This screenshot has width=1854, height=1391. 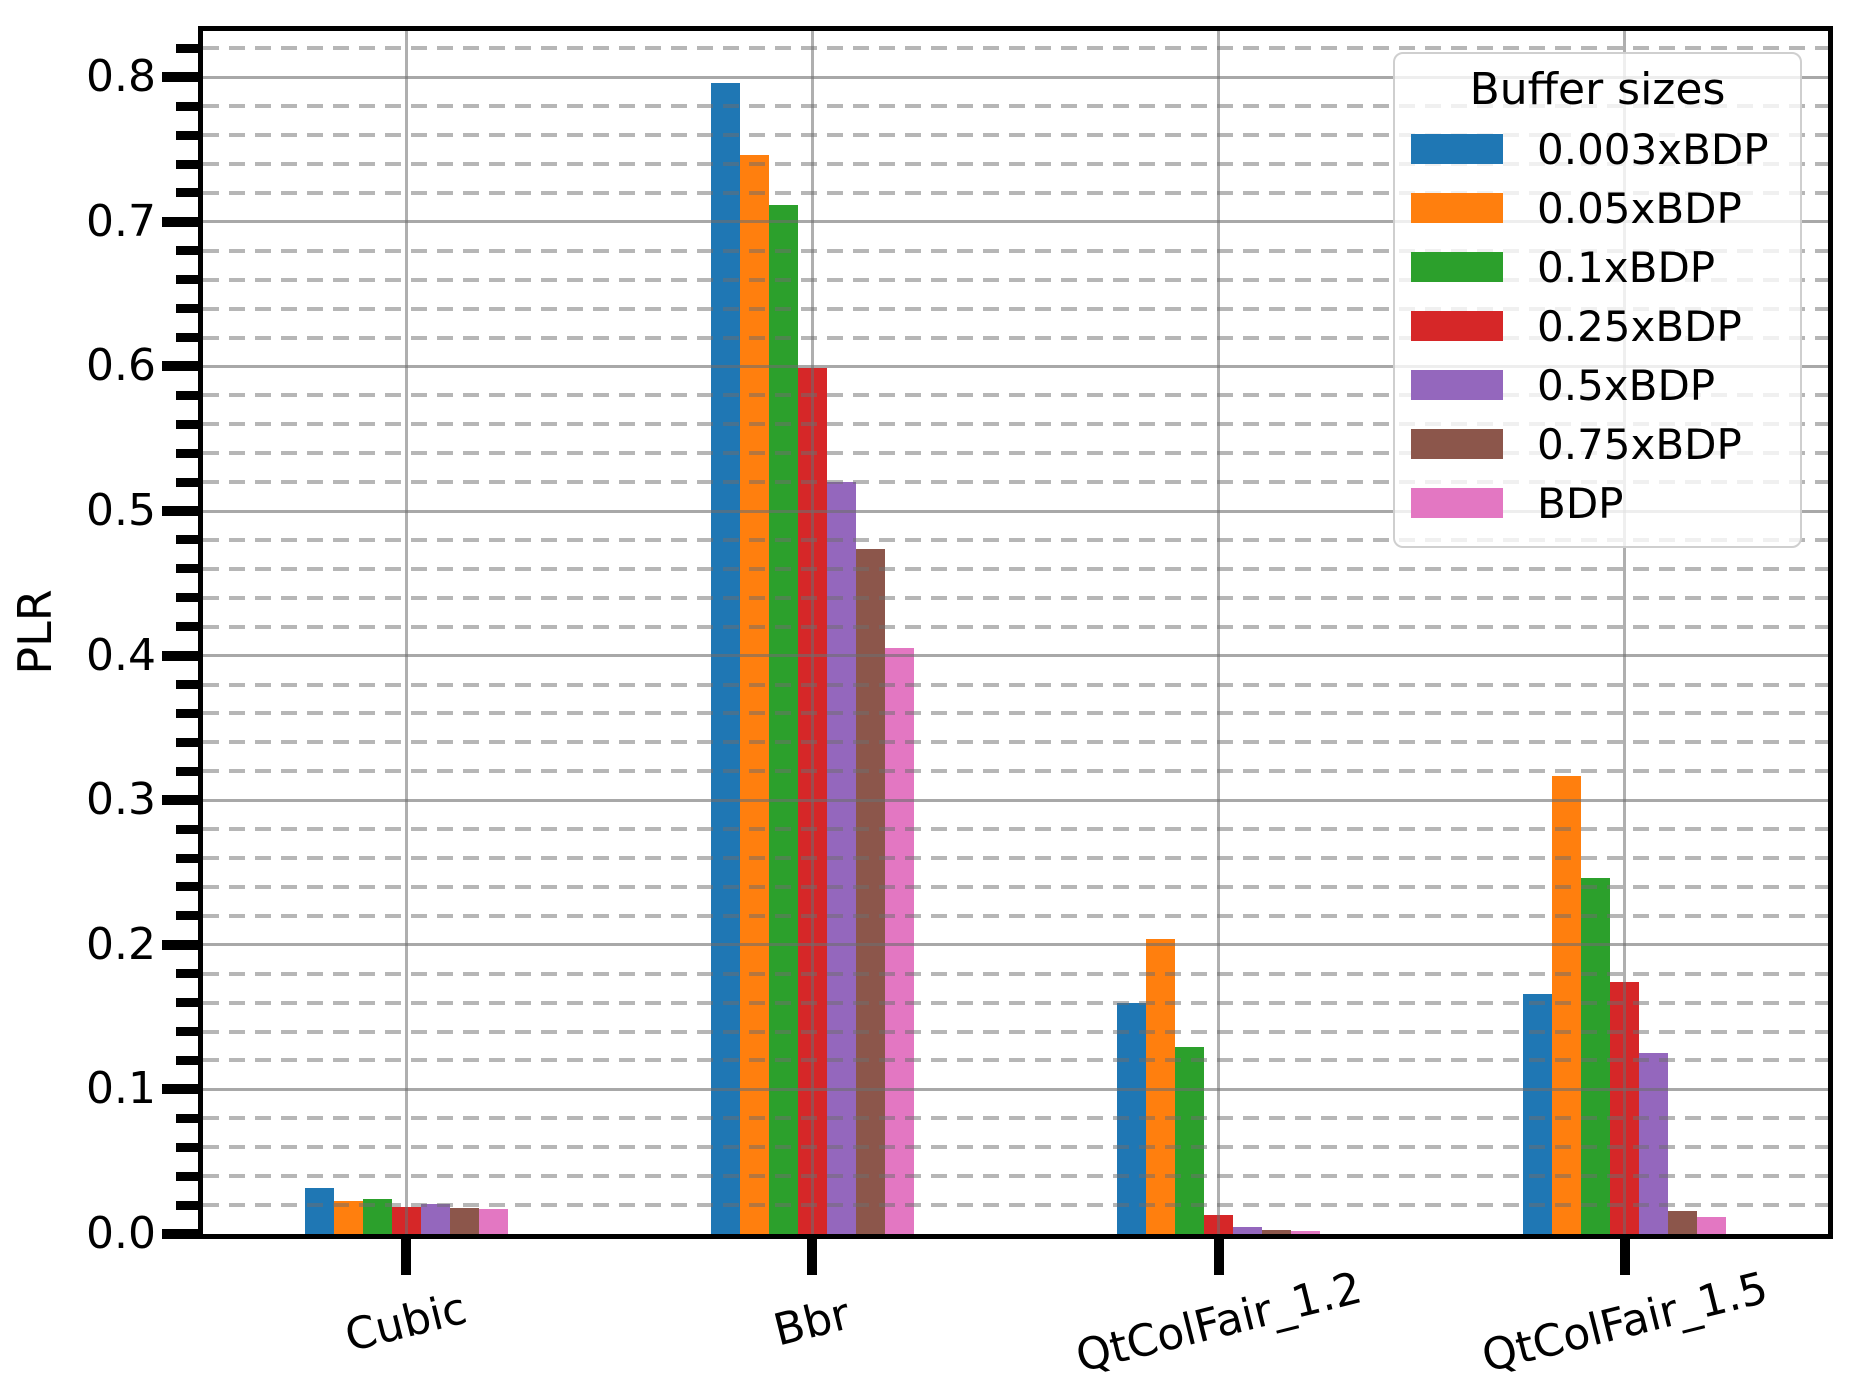 I want to click on y-tick-label: 0.6, so click(x=121, y=366).